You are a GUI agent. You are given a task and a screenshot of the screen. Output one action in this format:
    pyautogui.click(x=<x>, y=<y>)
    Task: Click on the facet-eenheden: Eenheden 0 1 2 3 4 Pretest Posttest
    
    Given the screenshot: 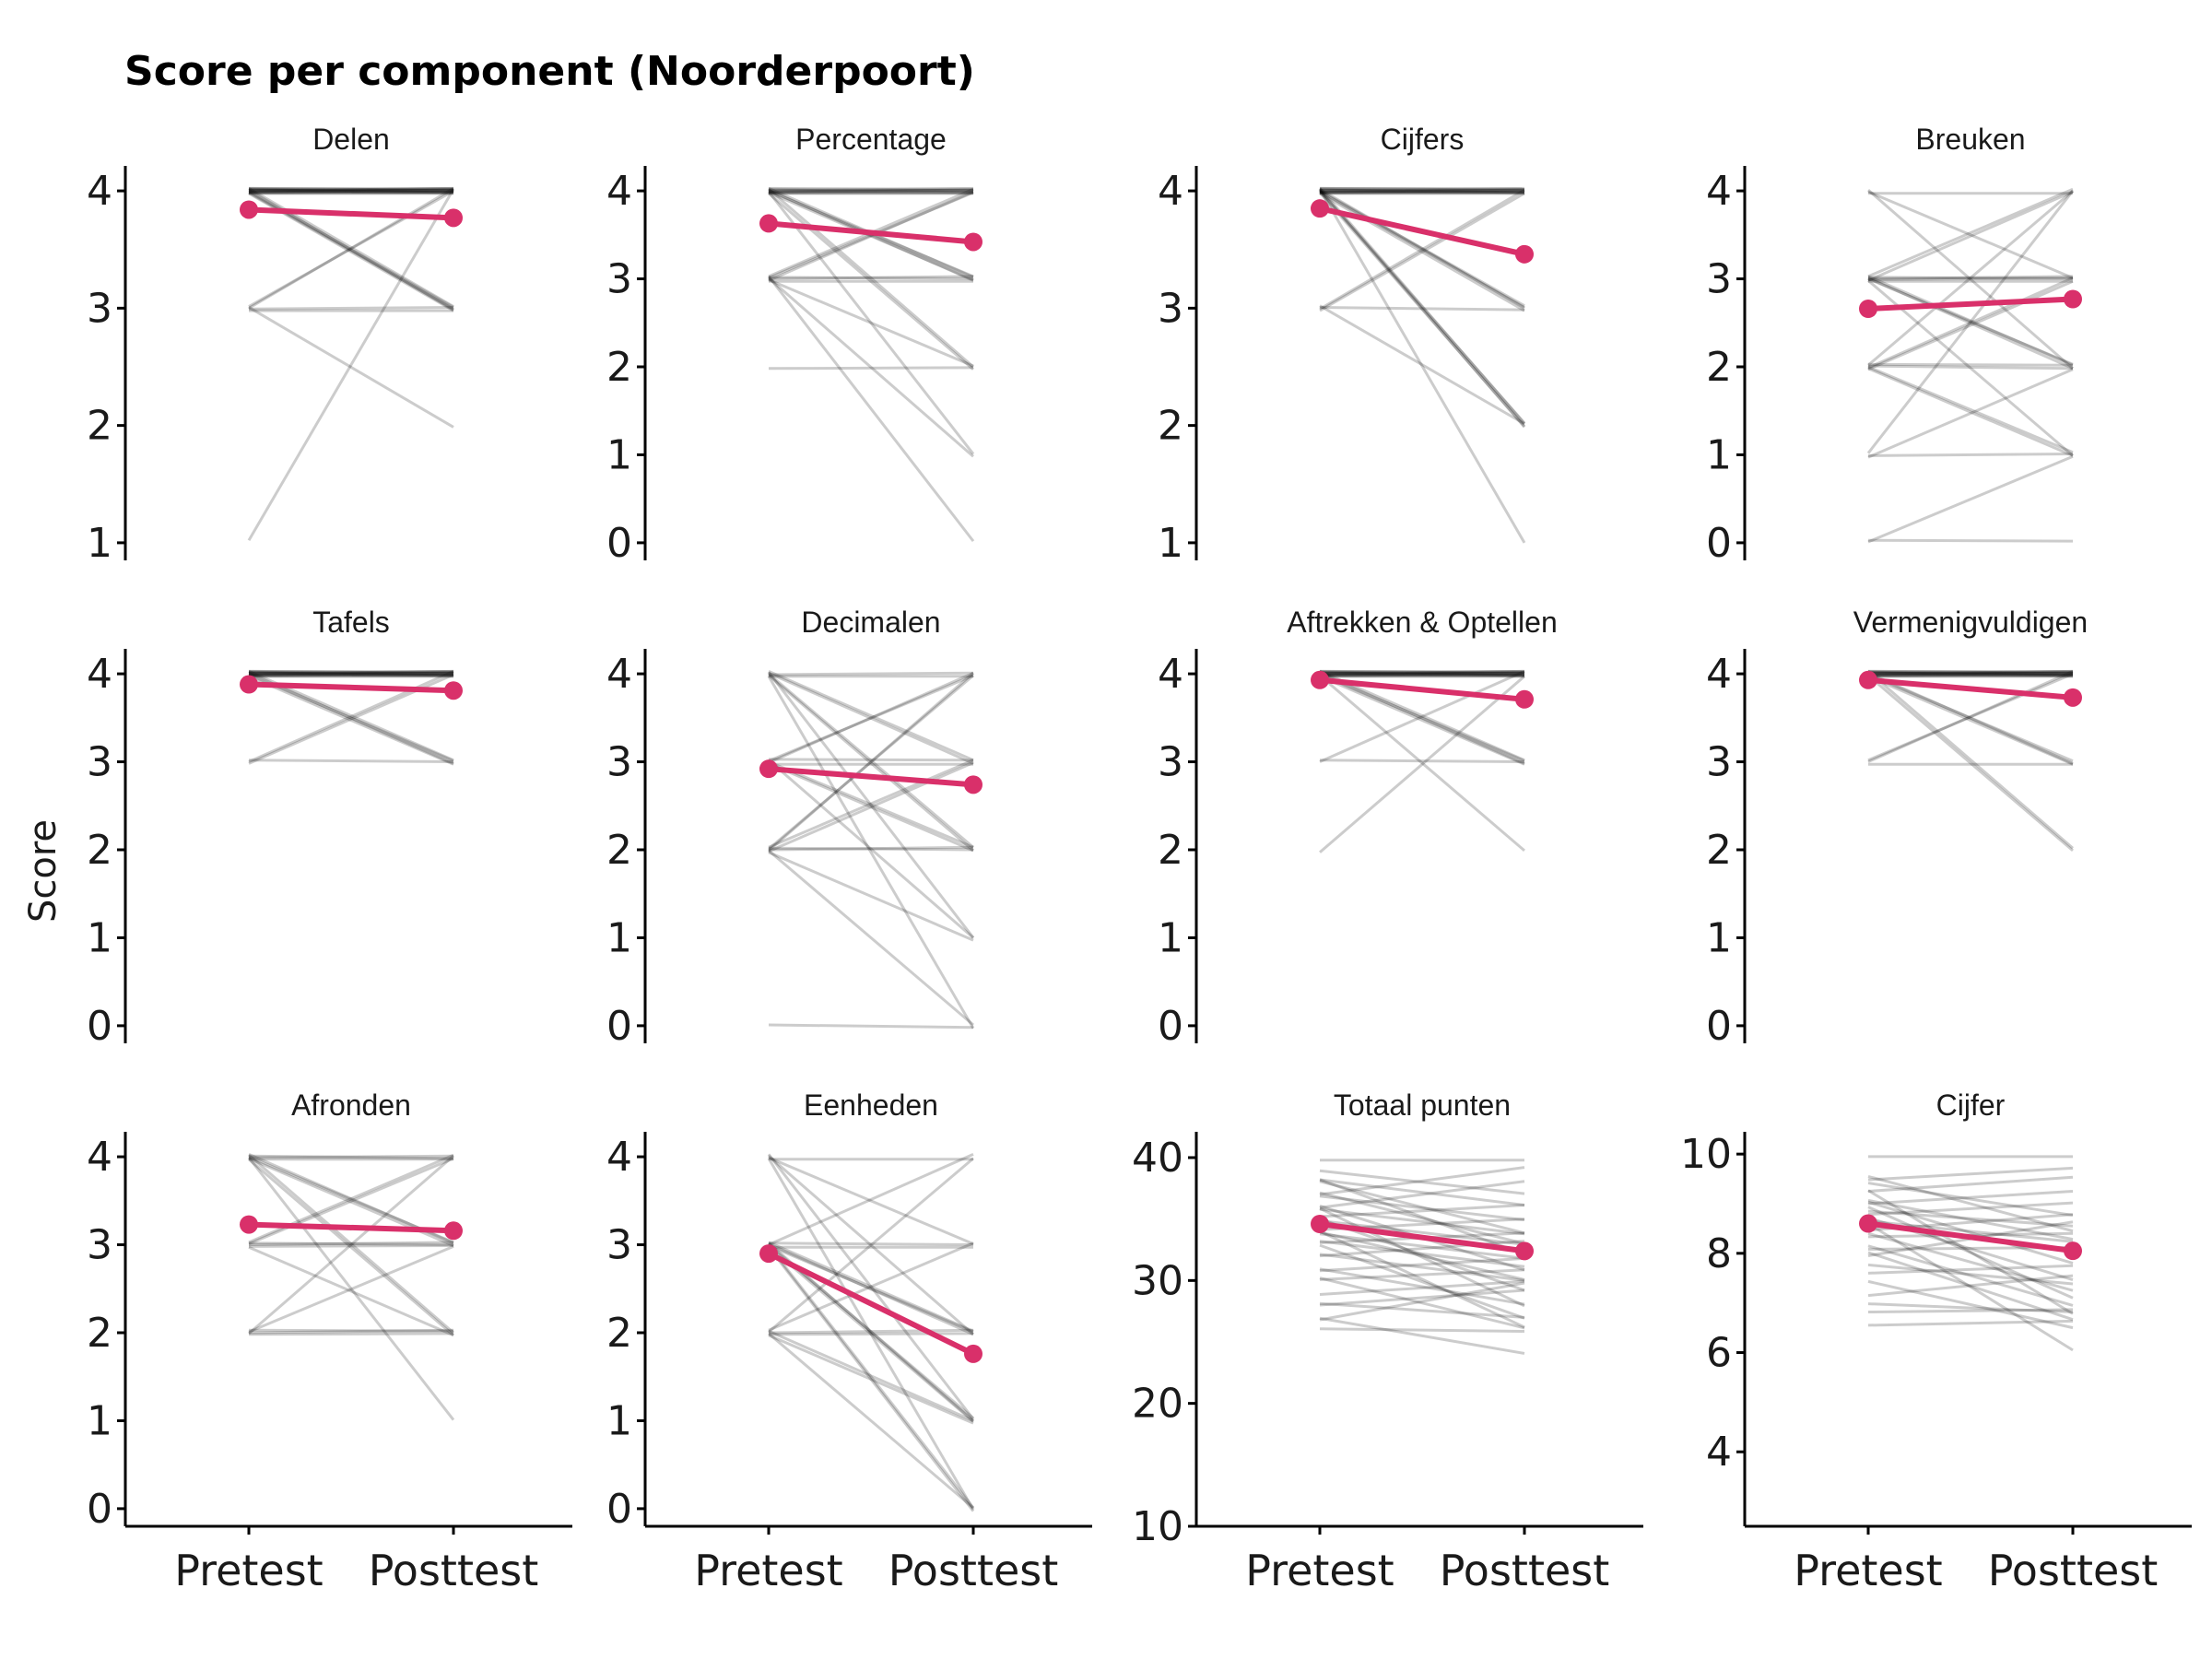 What is the action you would take?
    pyautogui.click(x=849, y=1341)
    